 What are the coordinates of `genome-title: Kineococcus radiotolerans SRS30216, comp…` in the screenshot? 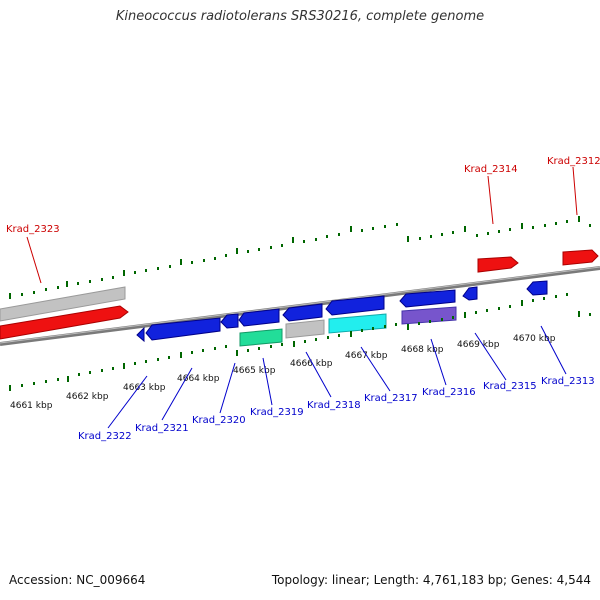 It's located at (300, 16).